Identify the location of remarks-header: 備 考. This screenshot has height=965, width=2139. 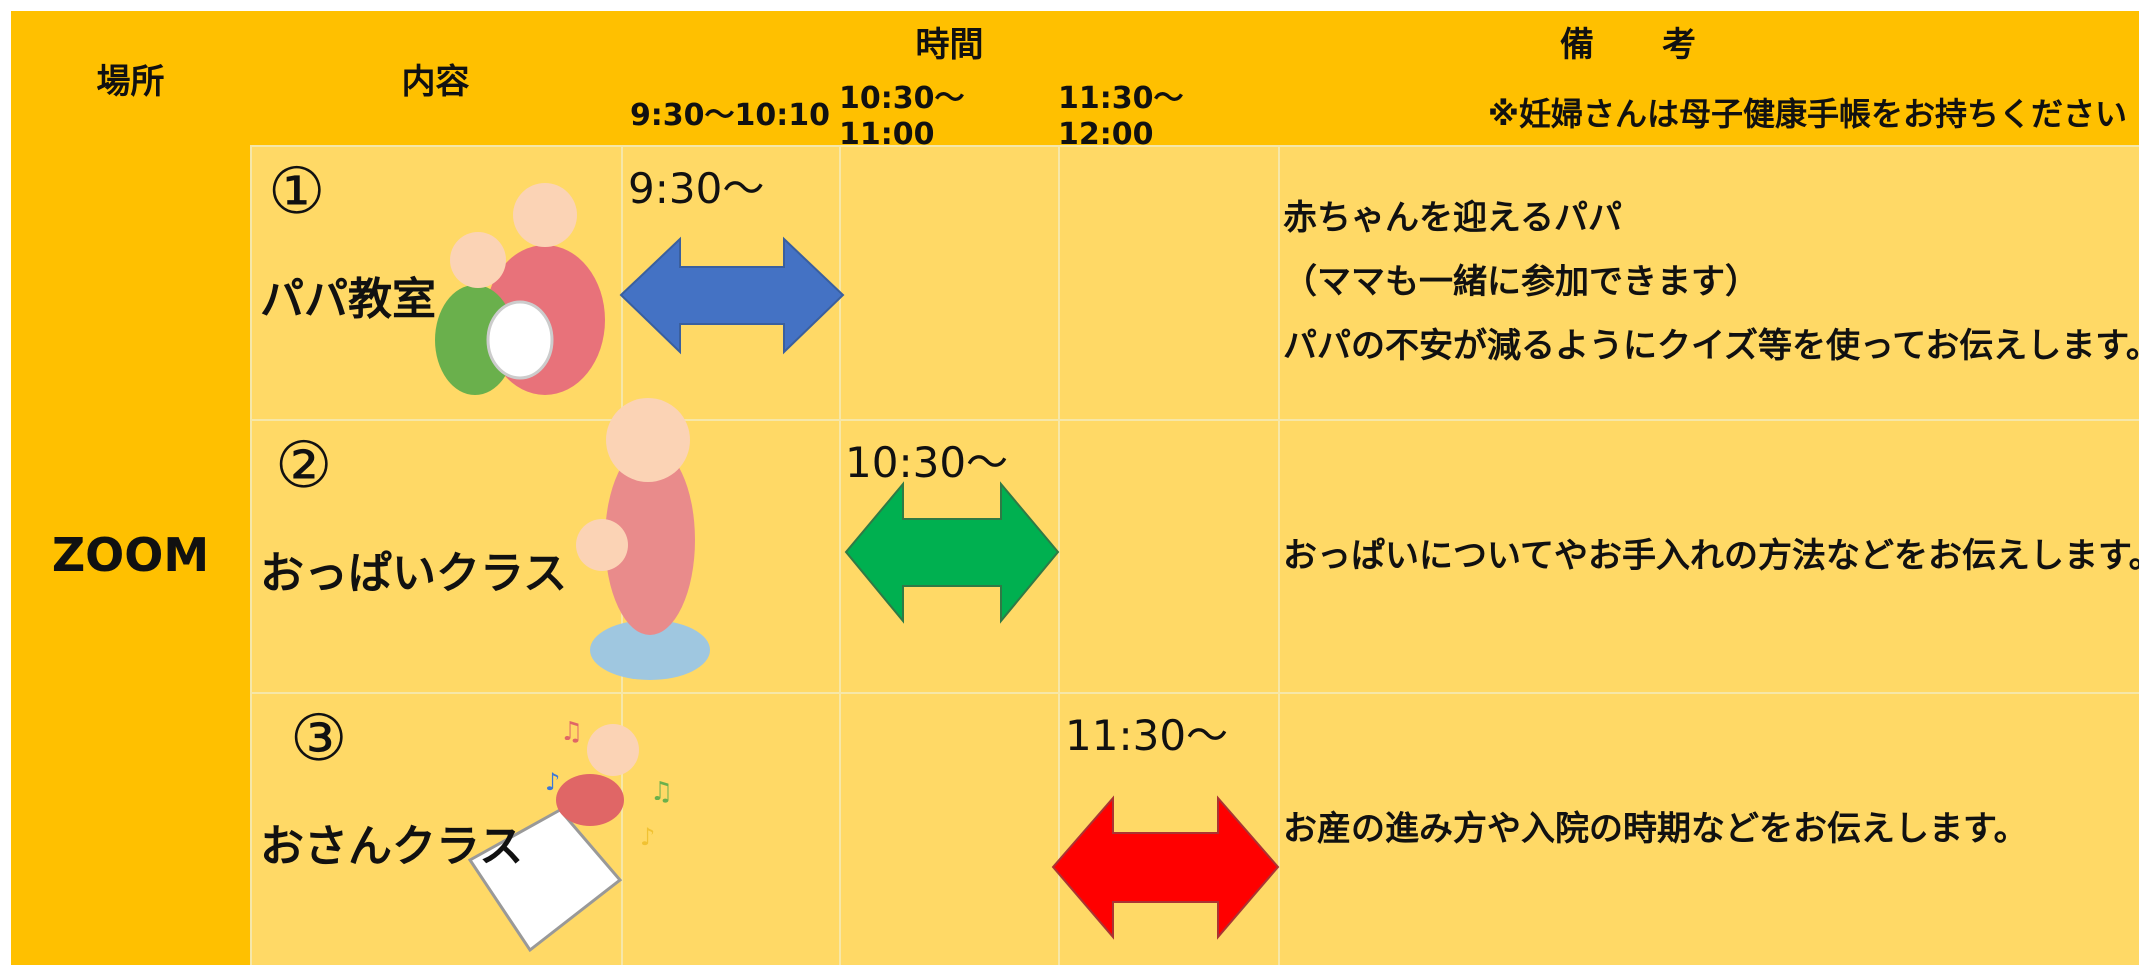
(1628, 44).